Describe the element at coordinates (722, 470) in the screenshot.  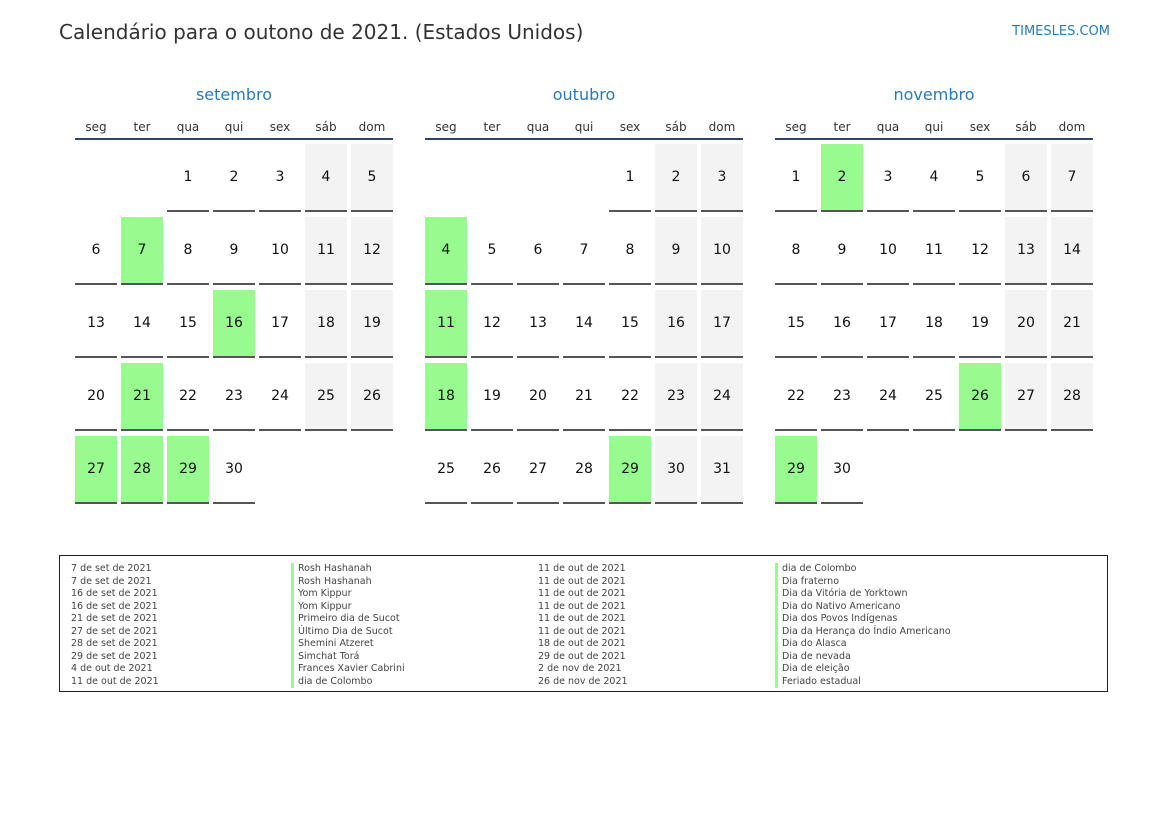
I see `day-cell: 31` at that location.